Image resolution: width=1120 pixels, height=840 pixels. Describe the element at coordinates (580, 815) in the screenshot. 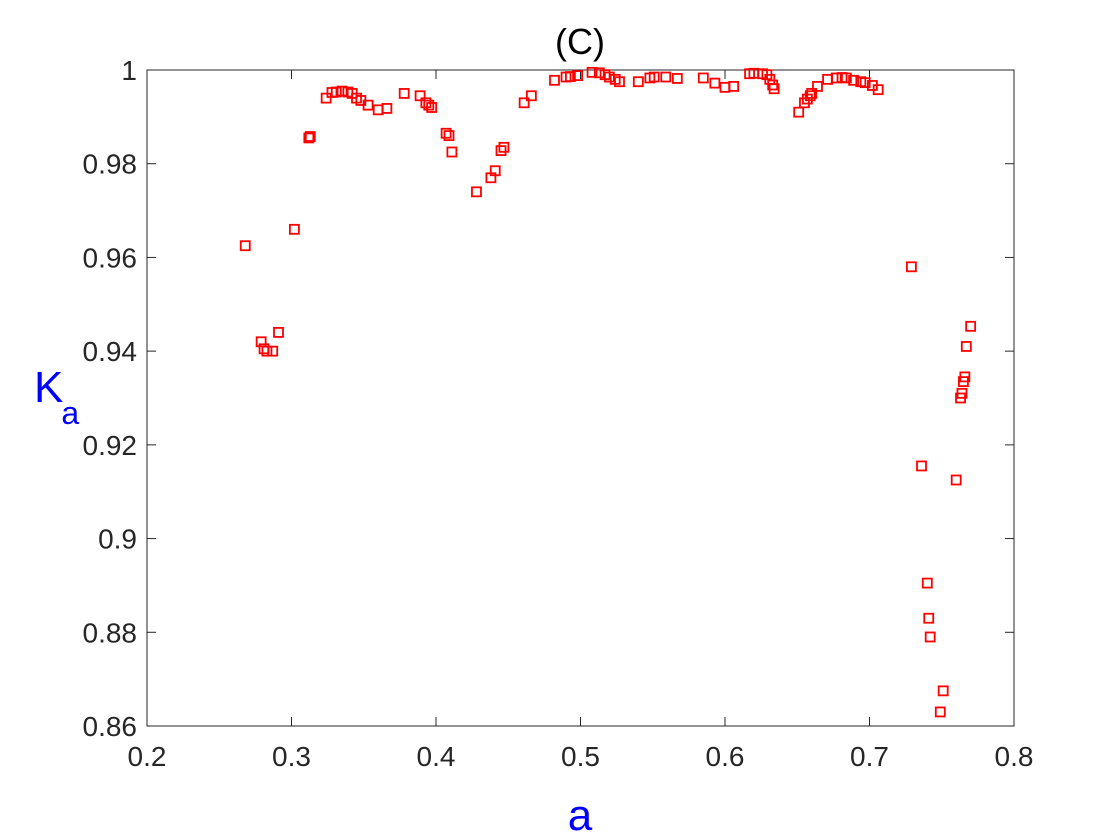

I see `x-axis-label: a` at that location.